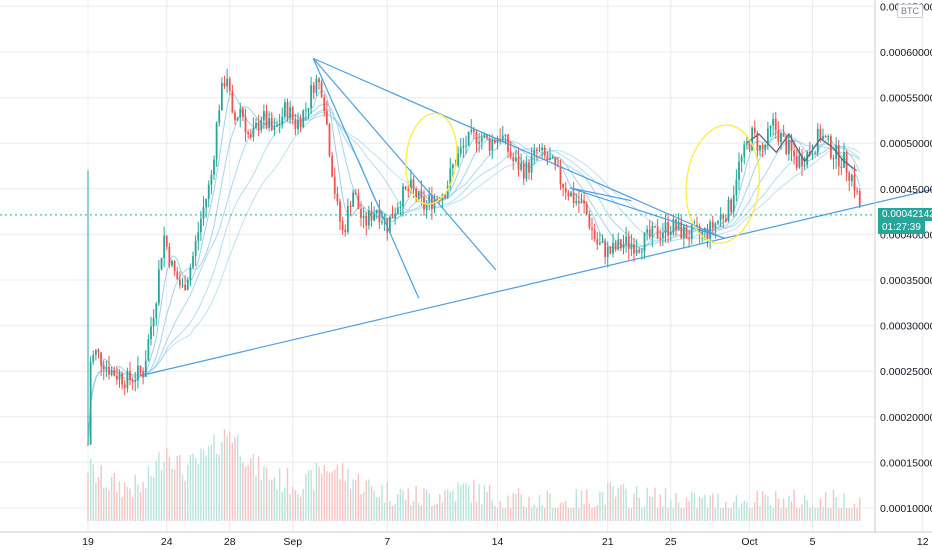 Image resolution: width=932 pixels, height=550 pixels. I want to click on x-tick-label: Oct, so click(749, 542).